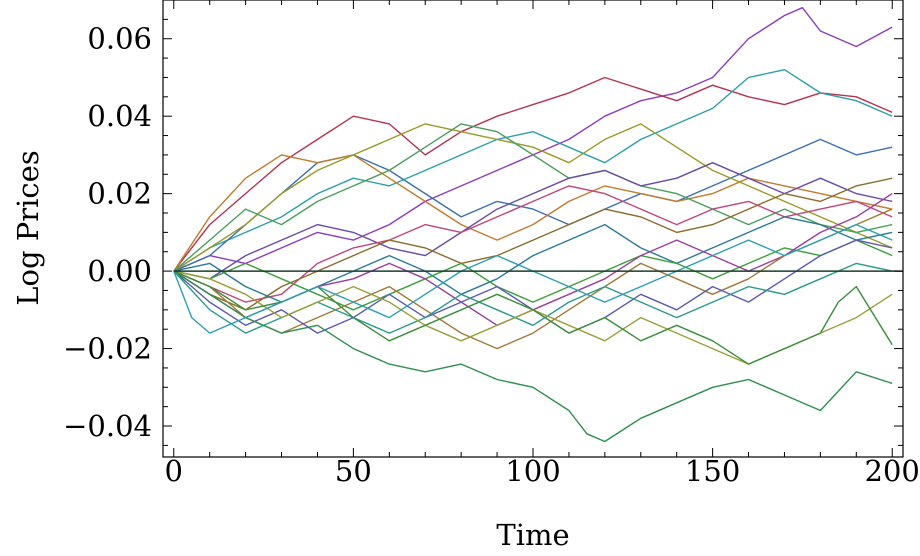 The height and width of the screenshot is (556, 920). Describe the element at coordinates (119, 39) in the screenshot. I see `y-tick-label: 0.06` at that location.